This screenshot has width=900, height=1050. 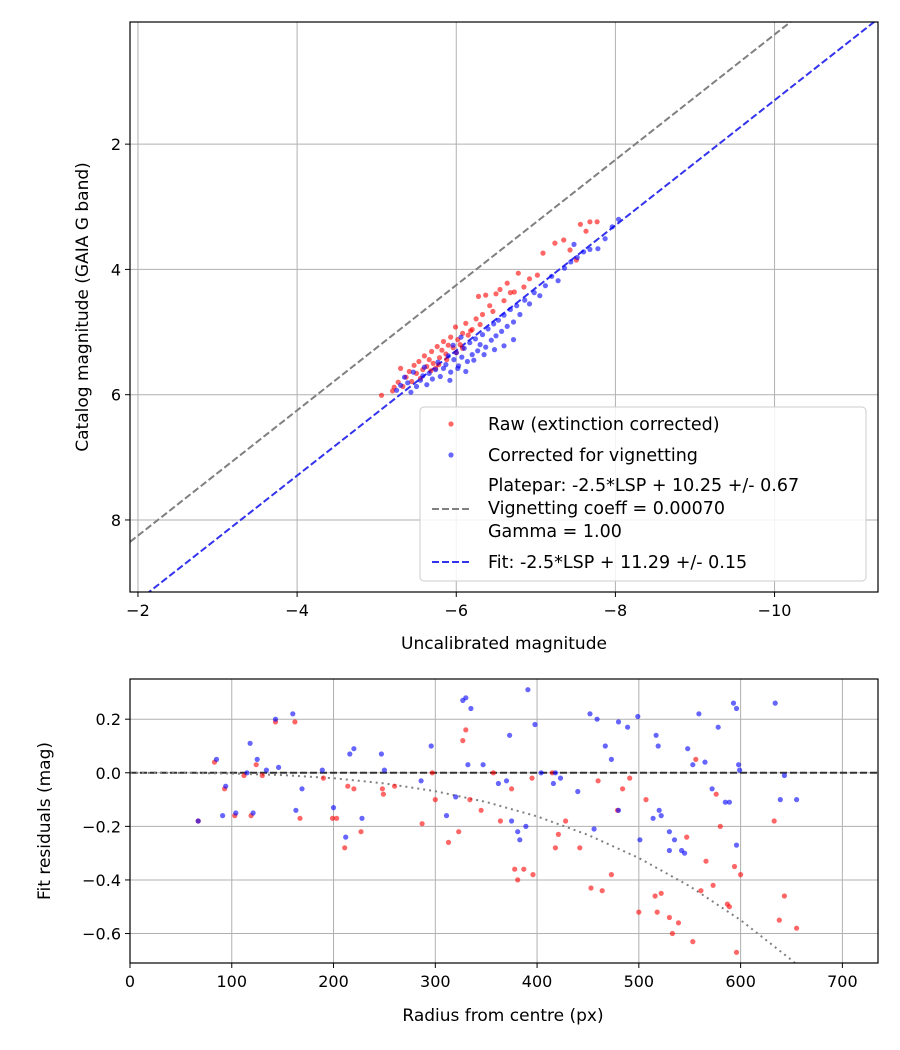 What do you see at coordinates (297, 610) in the screenshot?
I see `x-tick-label: −4` at bounding box center [297, 610].